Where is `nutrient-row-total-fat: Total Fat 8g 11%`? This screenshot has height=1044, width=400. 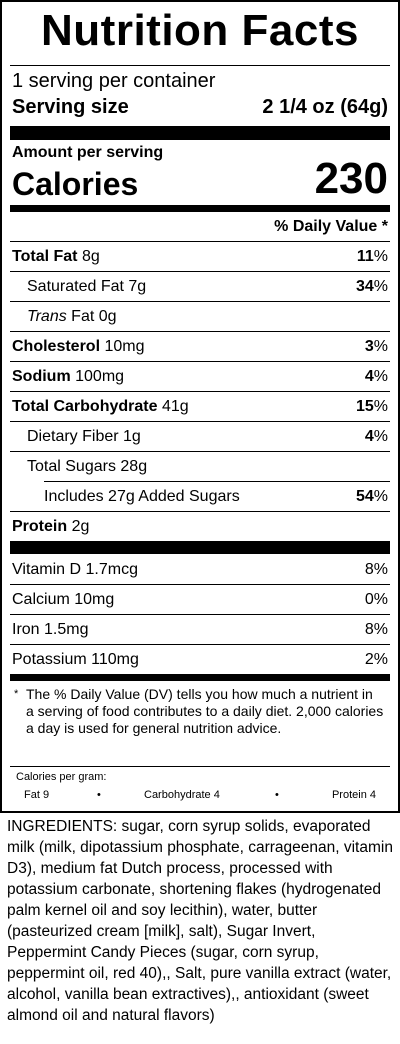
nutrient-row-total-fat: Total Fat 8g 11% is located at coordinates (200, 257).